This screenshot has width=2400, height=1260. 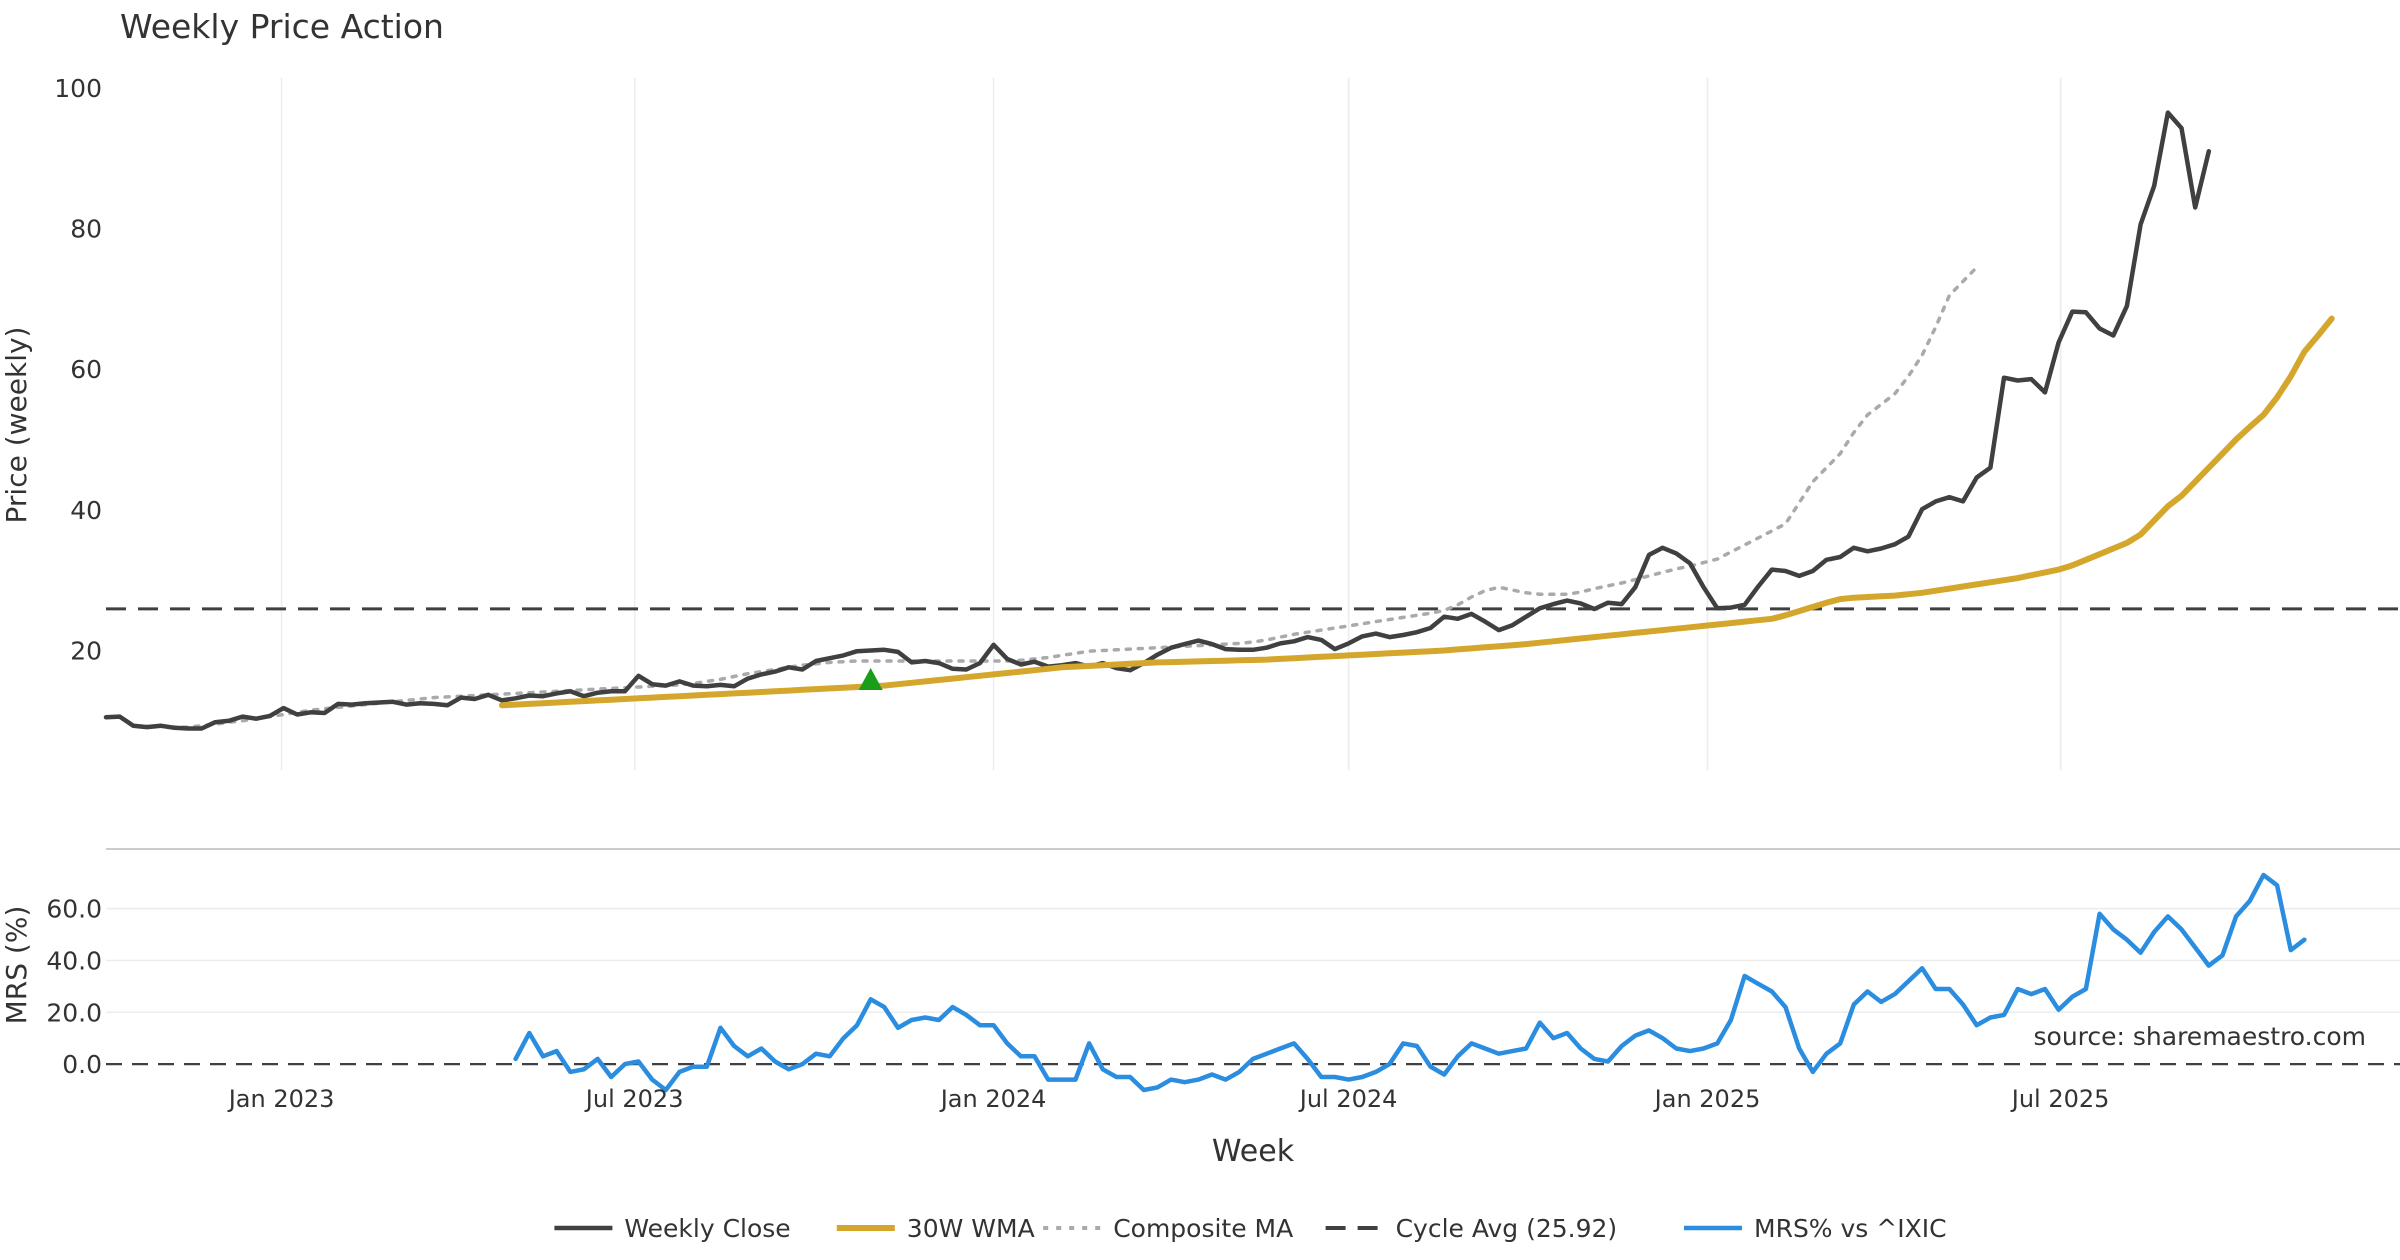 I want to click on legend-item-mrs-vs-ixic: MRS% vs ^IXIC, so click(x=1815, y=1228).